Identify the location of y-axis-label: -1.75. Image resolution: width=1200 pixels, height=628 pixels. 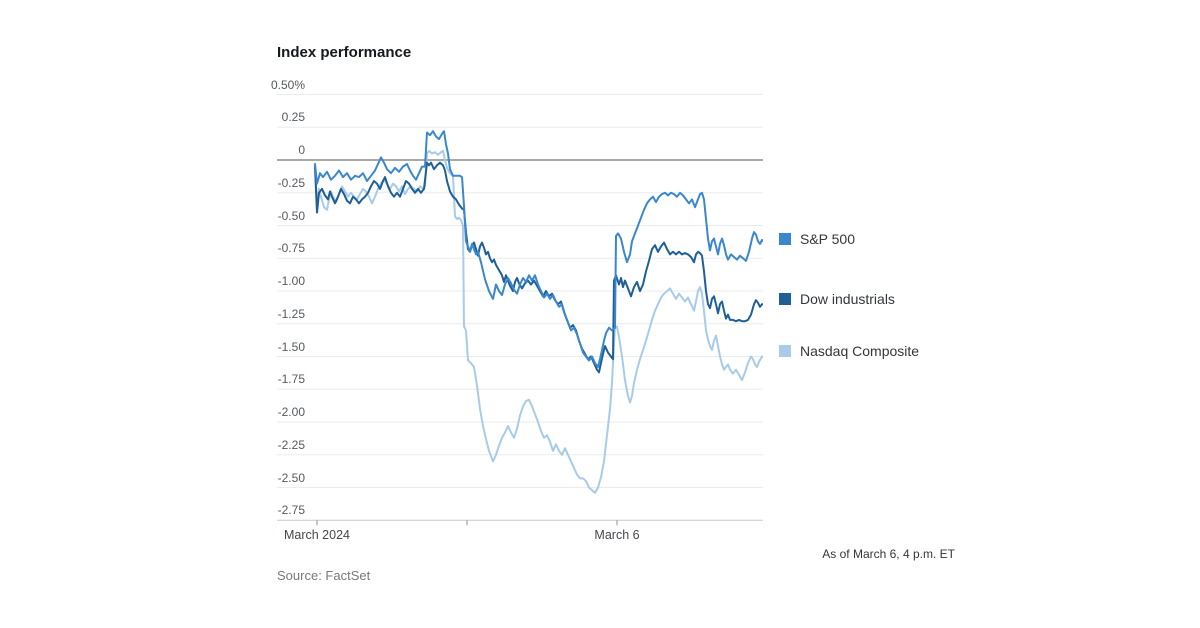
(291, 379).